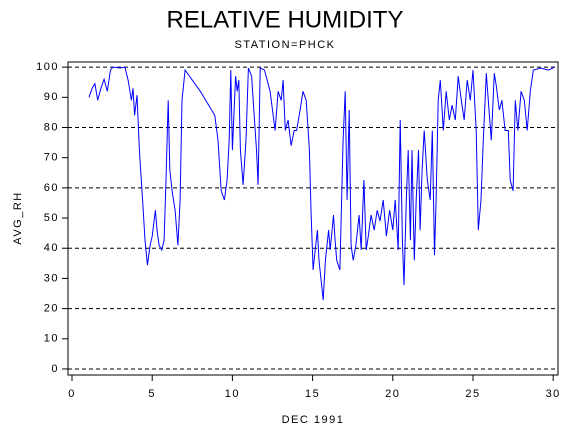  Describe the element at coordinates (51, 158) in the screenshot. I see `y-tick-label: 70` at that location.